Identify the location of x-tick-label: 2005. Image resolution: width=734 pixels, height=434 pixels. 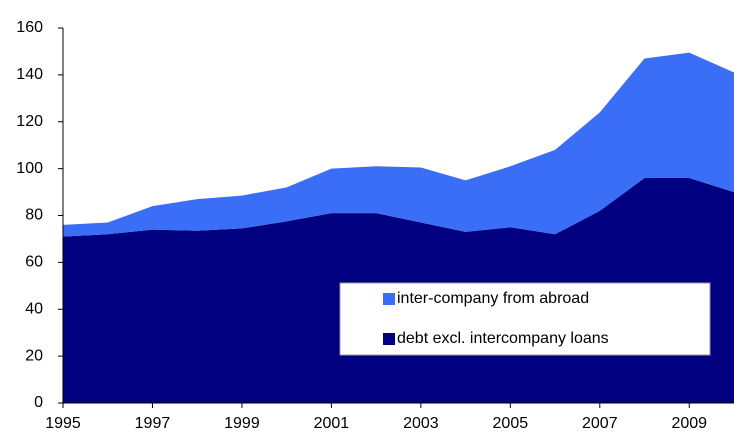
(511, 423).